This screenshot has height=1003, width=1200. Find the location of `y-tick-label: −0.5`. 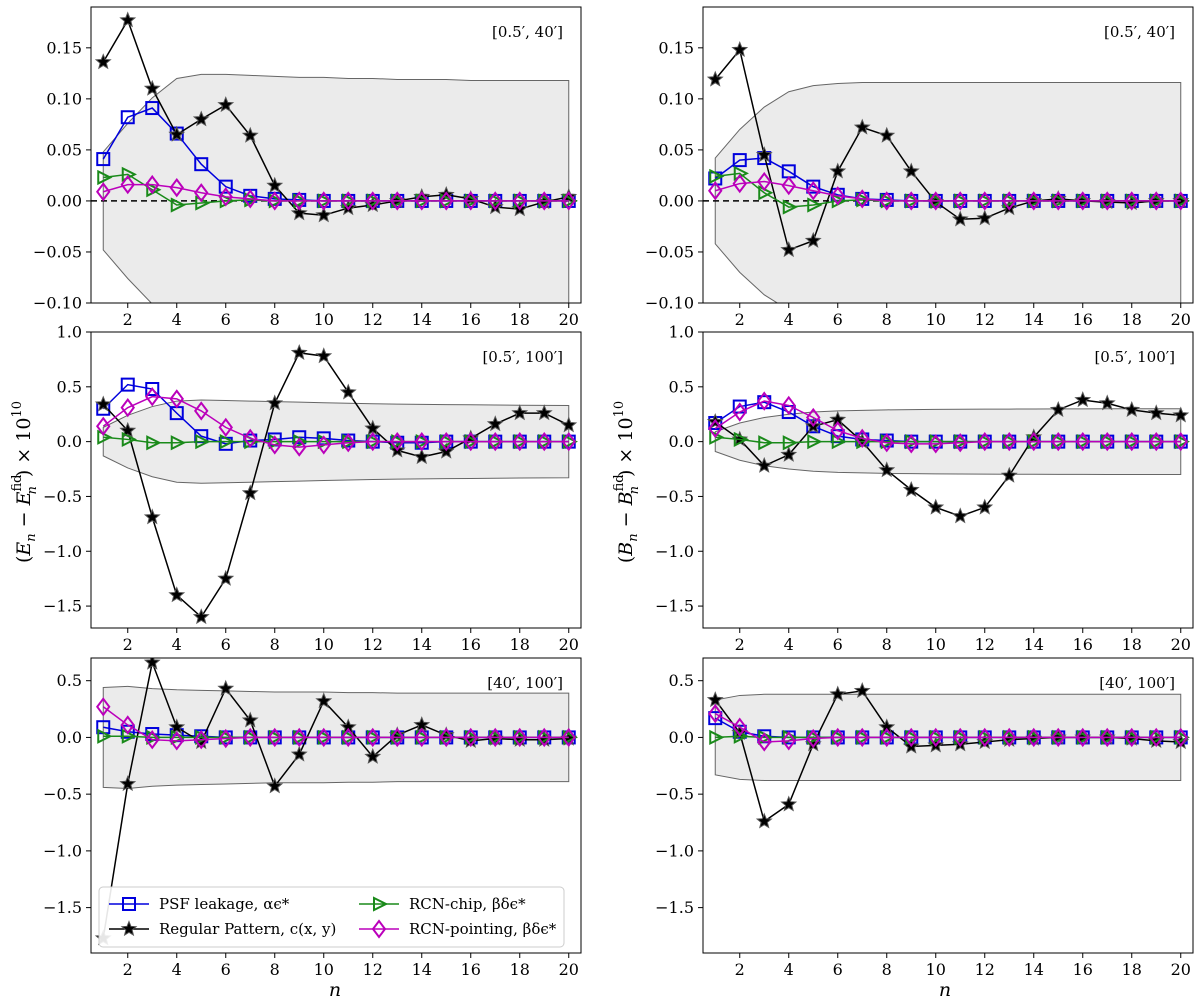

y-tick-label: −0.5 is located at coordinates (674, 794).